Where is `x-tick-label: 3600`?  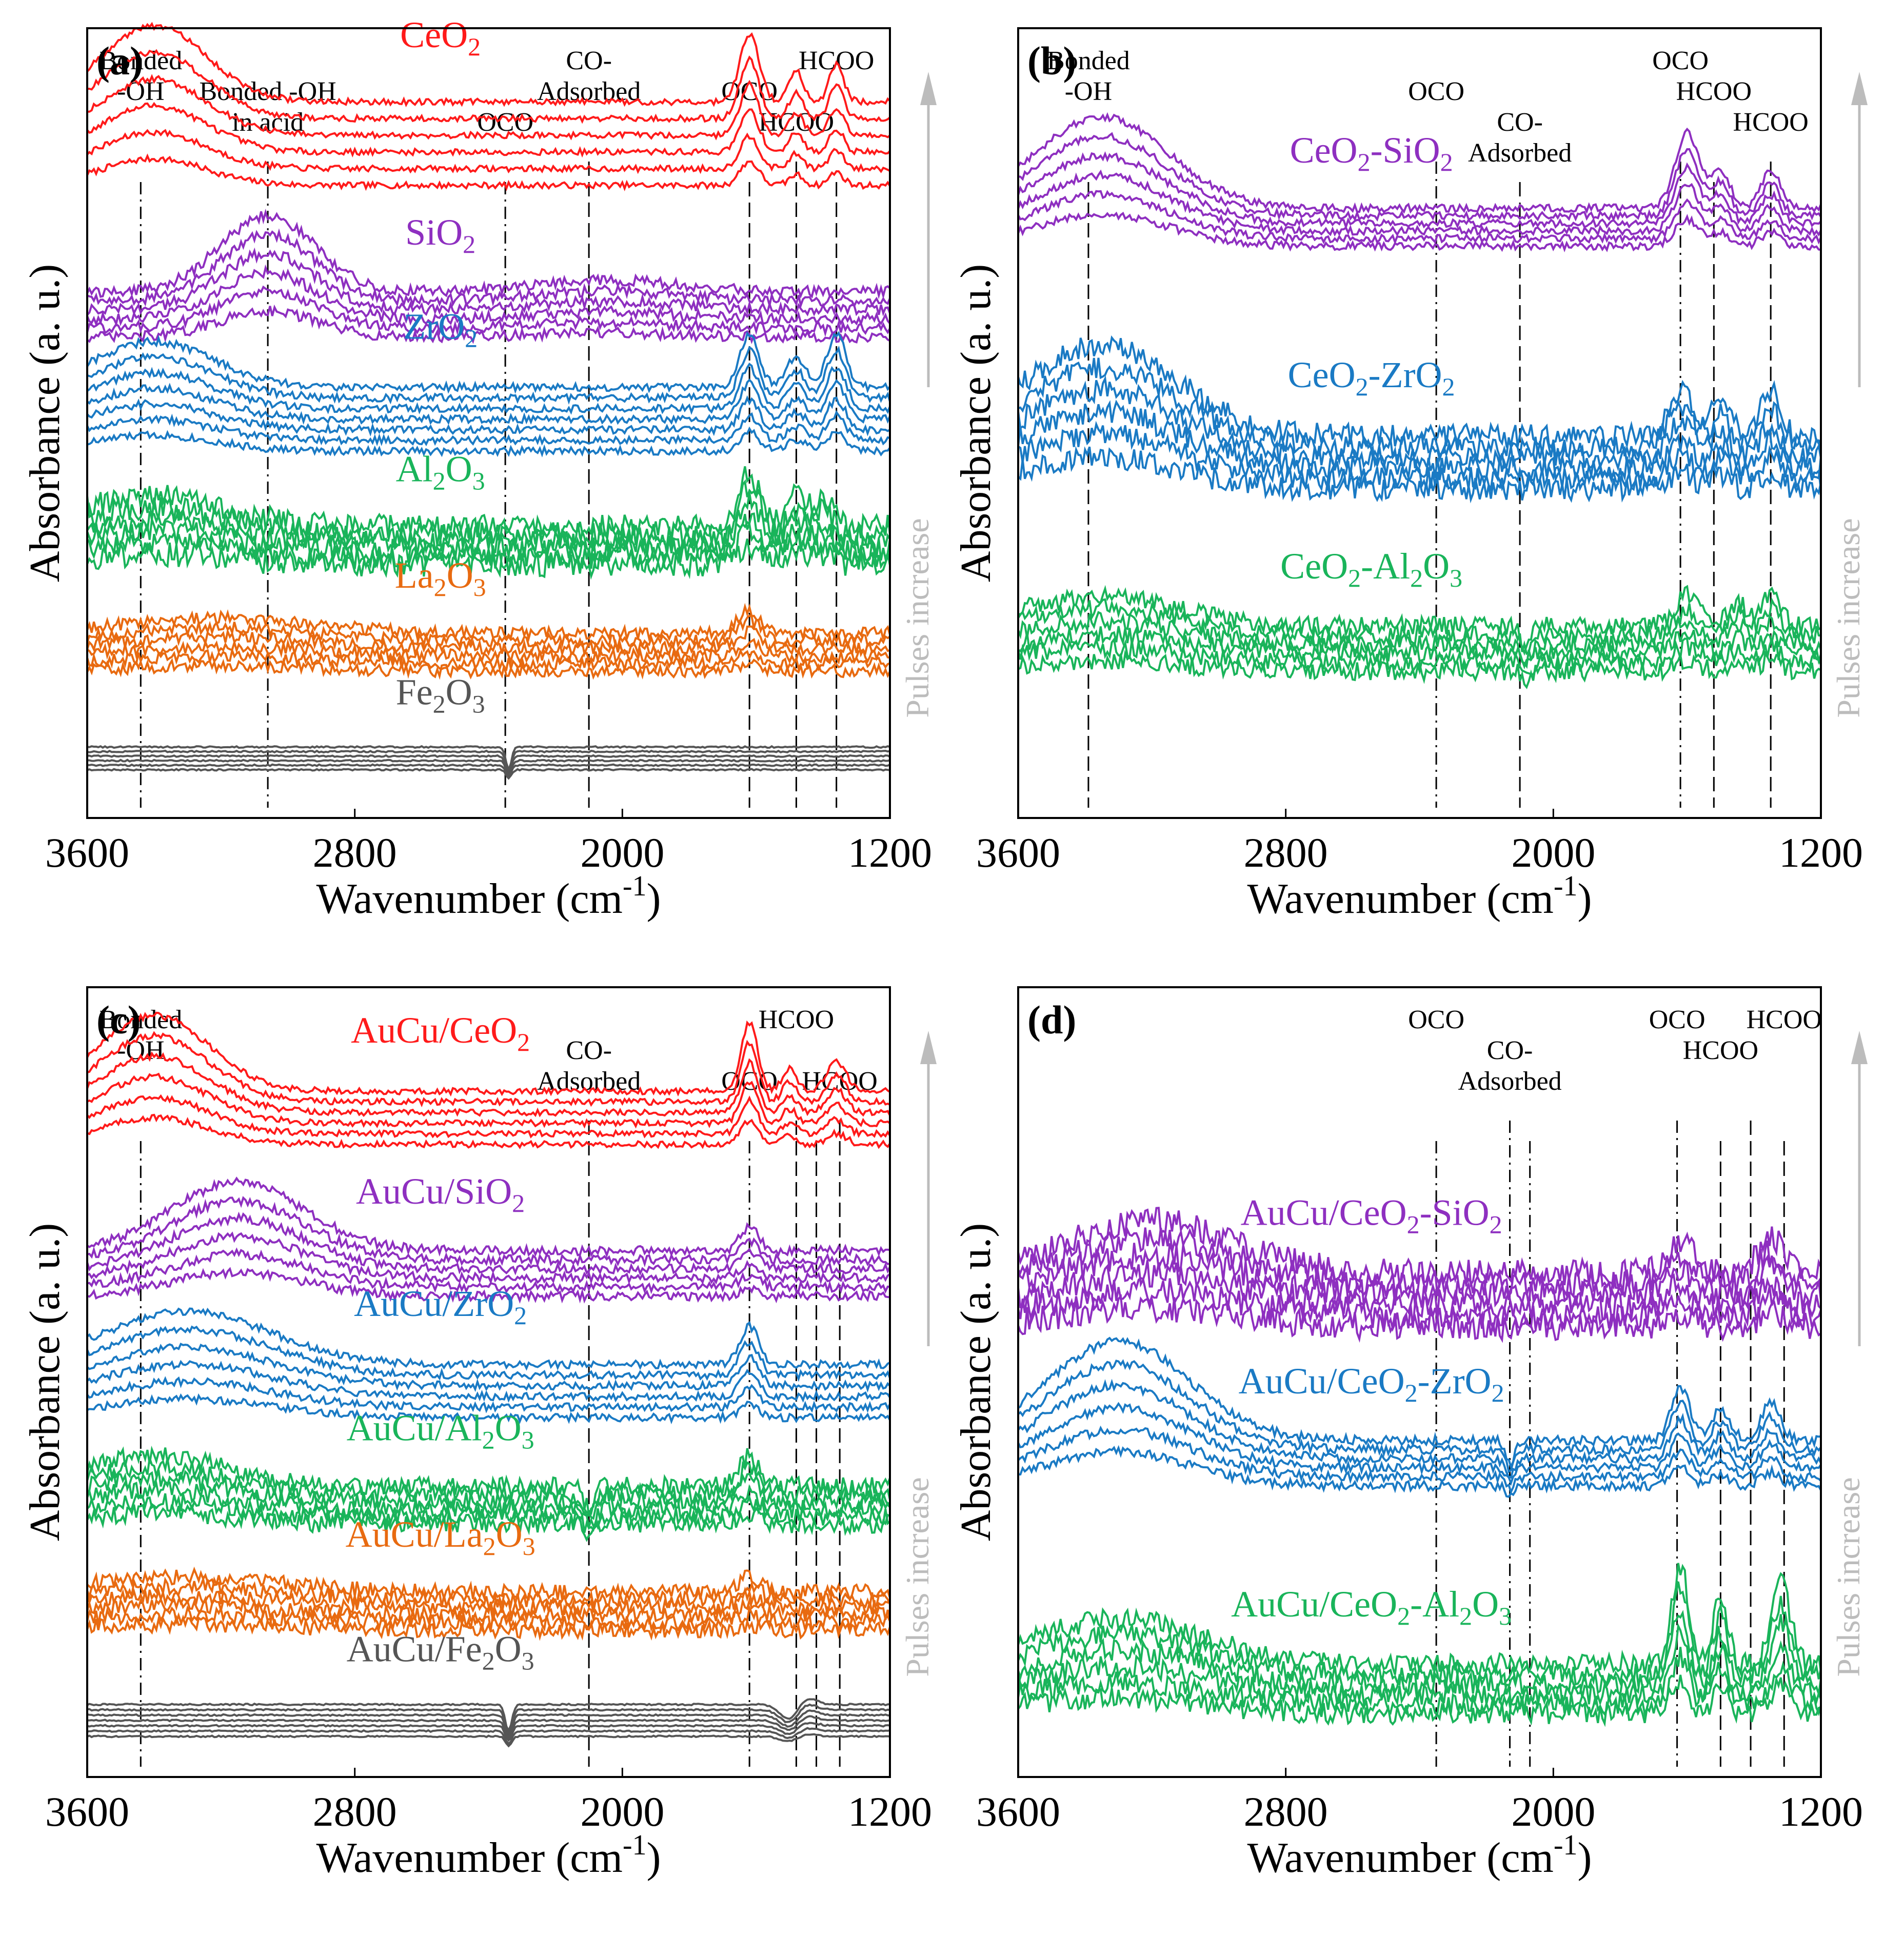 x-tick-label: 3600 is located at coordinates (87, 852).